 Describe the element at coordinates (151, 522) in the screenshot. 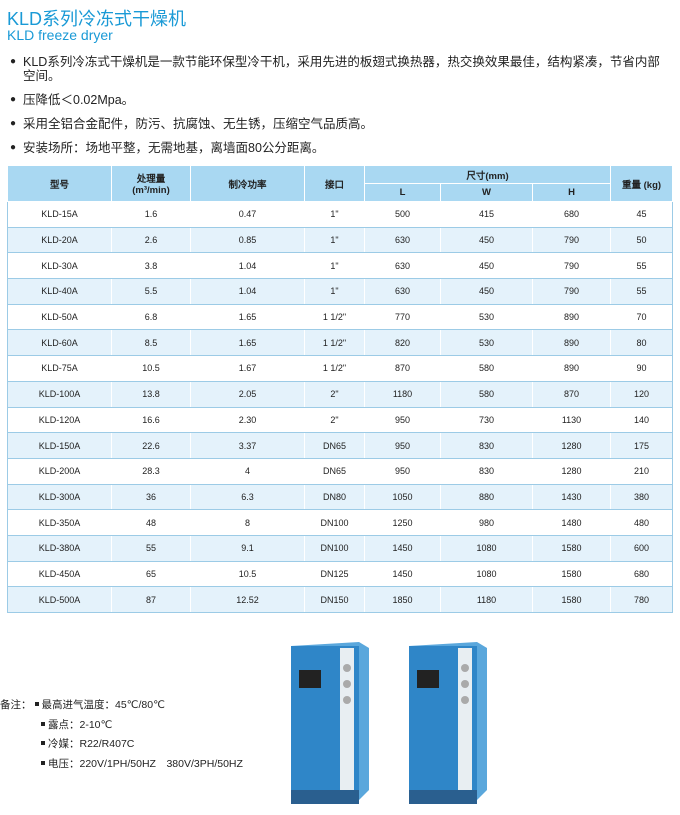

I see `cell-flow: 48` at that location.